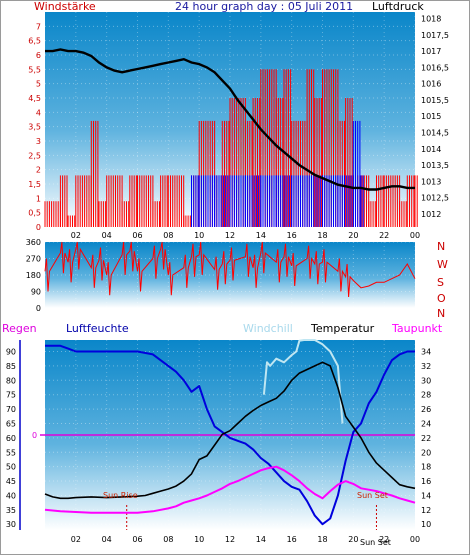 The height and width of the screenshot is (555, 470). I want to click on pressure-axis-tick-label: 1013, so click(431, 181).